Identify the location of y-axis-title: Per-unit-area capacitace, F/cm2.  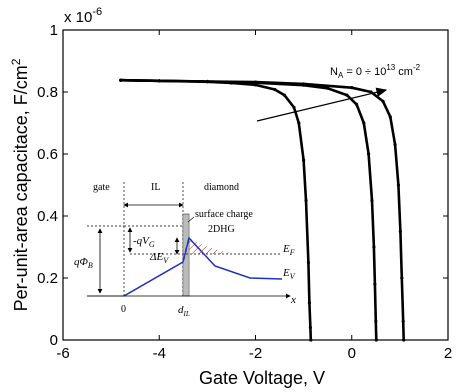
(20, 184).